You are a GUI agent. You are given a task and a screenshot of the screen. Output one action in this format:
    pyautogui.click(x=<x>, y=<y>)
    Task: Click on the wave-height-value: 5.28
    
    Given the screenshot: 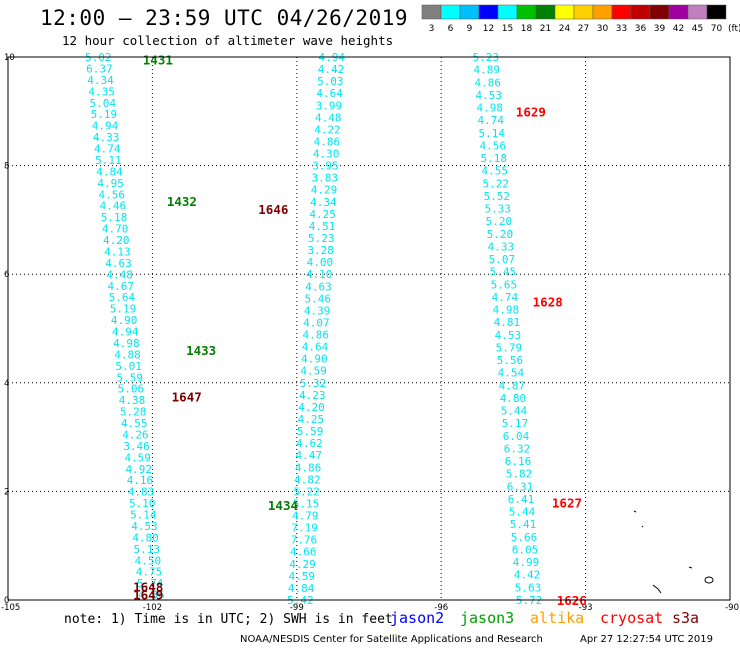 What is the action you would take?
    pyautogui.click(x=133, y=412)
    